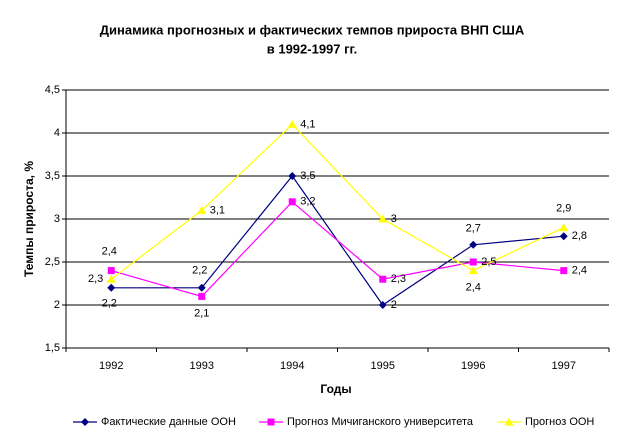 This screenshot has height=441, width=625. What do you see at coordinates (29, 219) in the screenshot?
I see `y-axis-title: Темпы прироста, %` at bounding box center [29, 219].